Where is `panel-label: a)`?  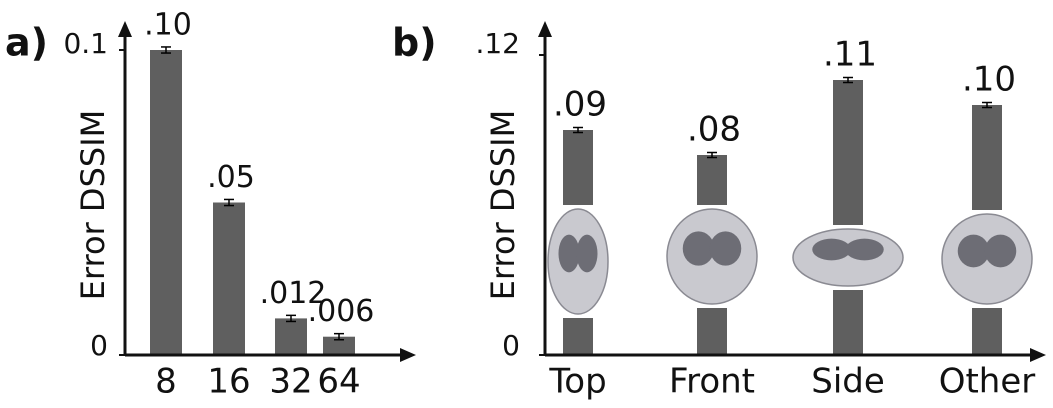 panel-label: a) is located at coordinates (26, 43).